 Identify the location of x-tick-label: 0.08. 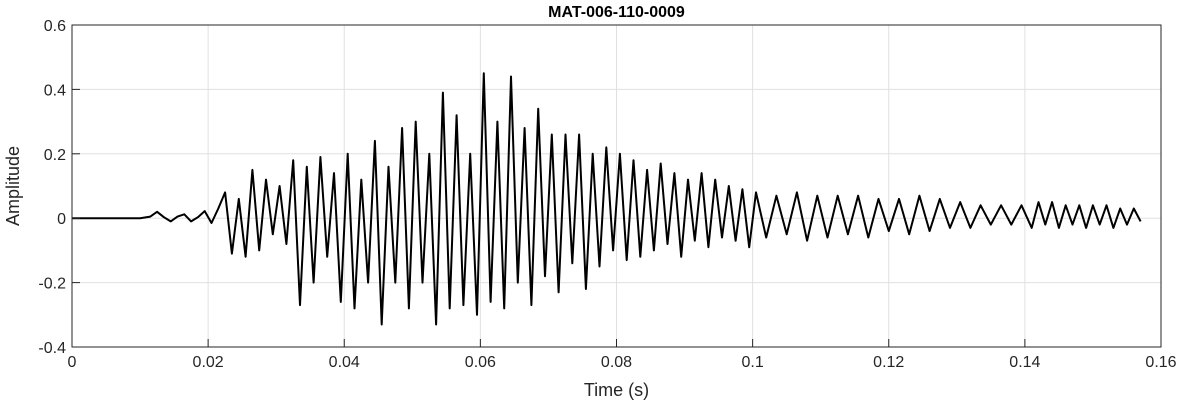
(616, 362).